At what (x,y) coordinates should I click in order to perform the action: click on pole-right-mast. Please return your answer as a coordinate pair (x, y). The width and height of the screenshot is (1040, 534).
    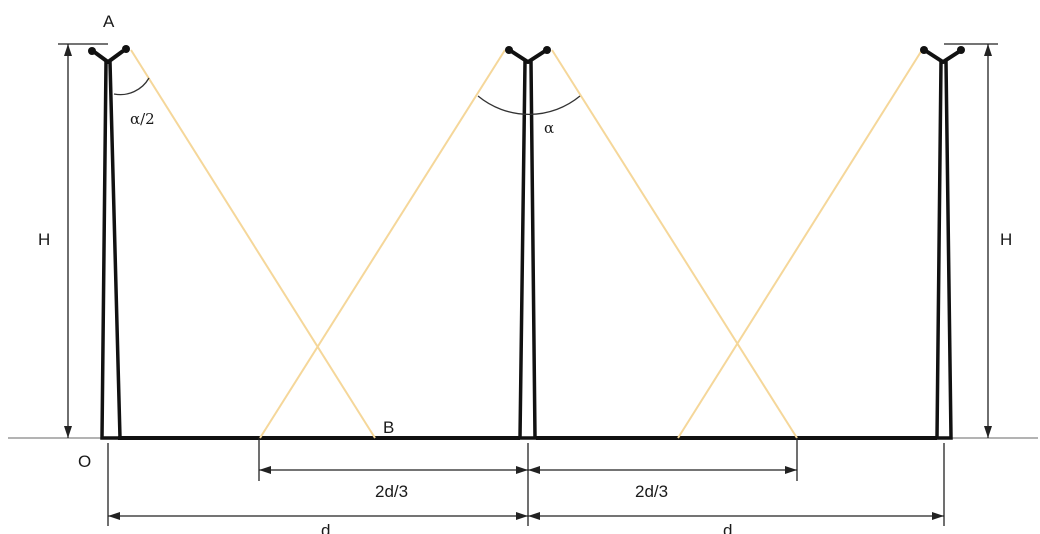
    Looking at the image, I should click on (944, 250).